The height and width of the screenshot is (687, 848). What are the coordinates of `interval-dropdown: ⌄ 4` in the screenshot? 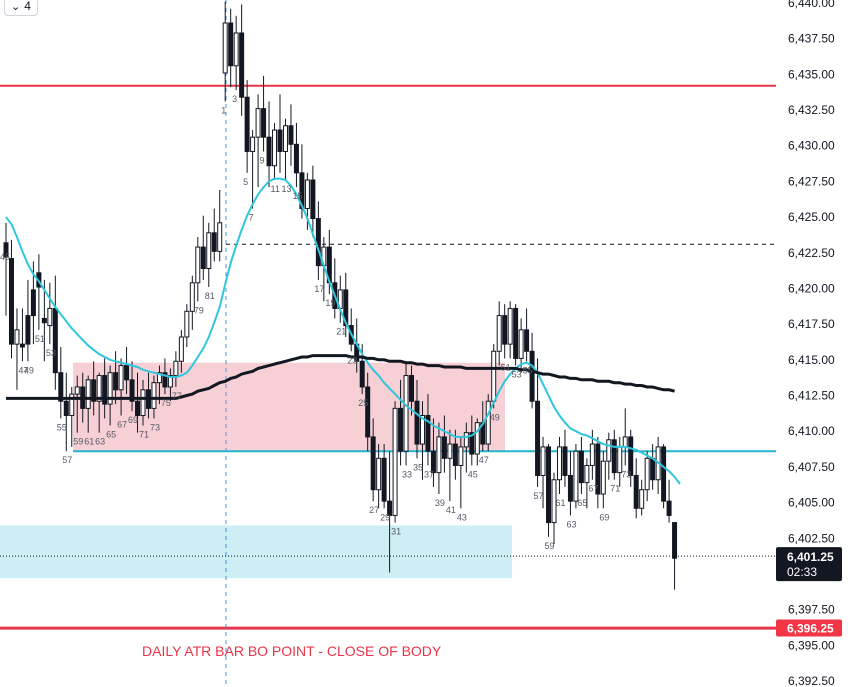 It's located at (21, 8).